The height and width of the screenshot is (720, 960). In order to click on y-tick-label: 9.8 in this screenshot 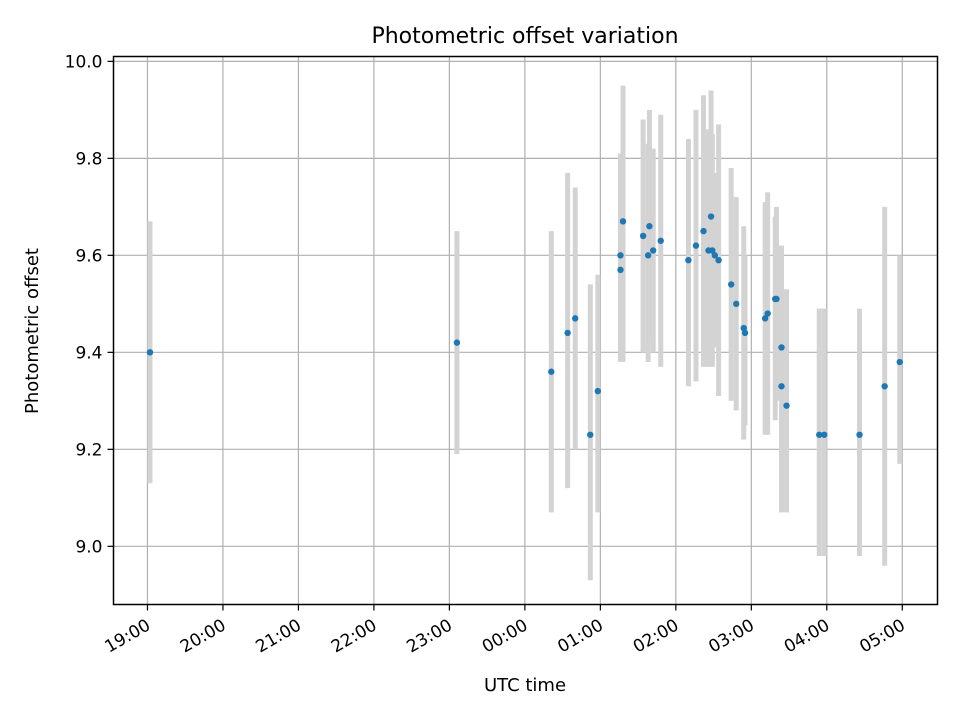, I will do `click(88, 159)`.